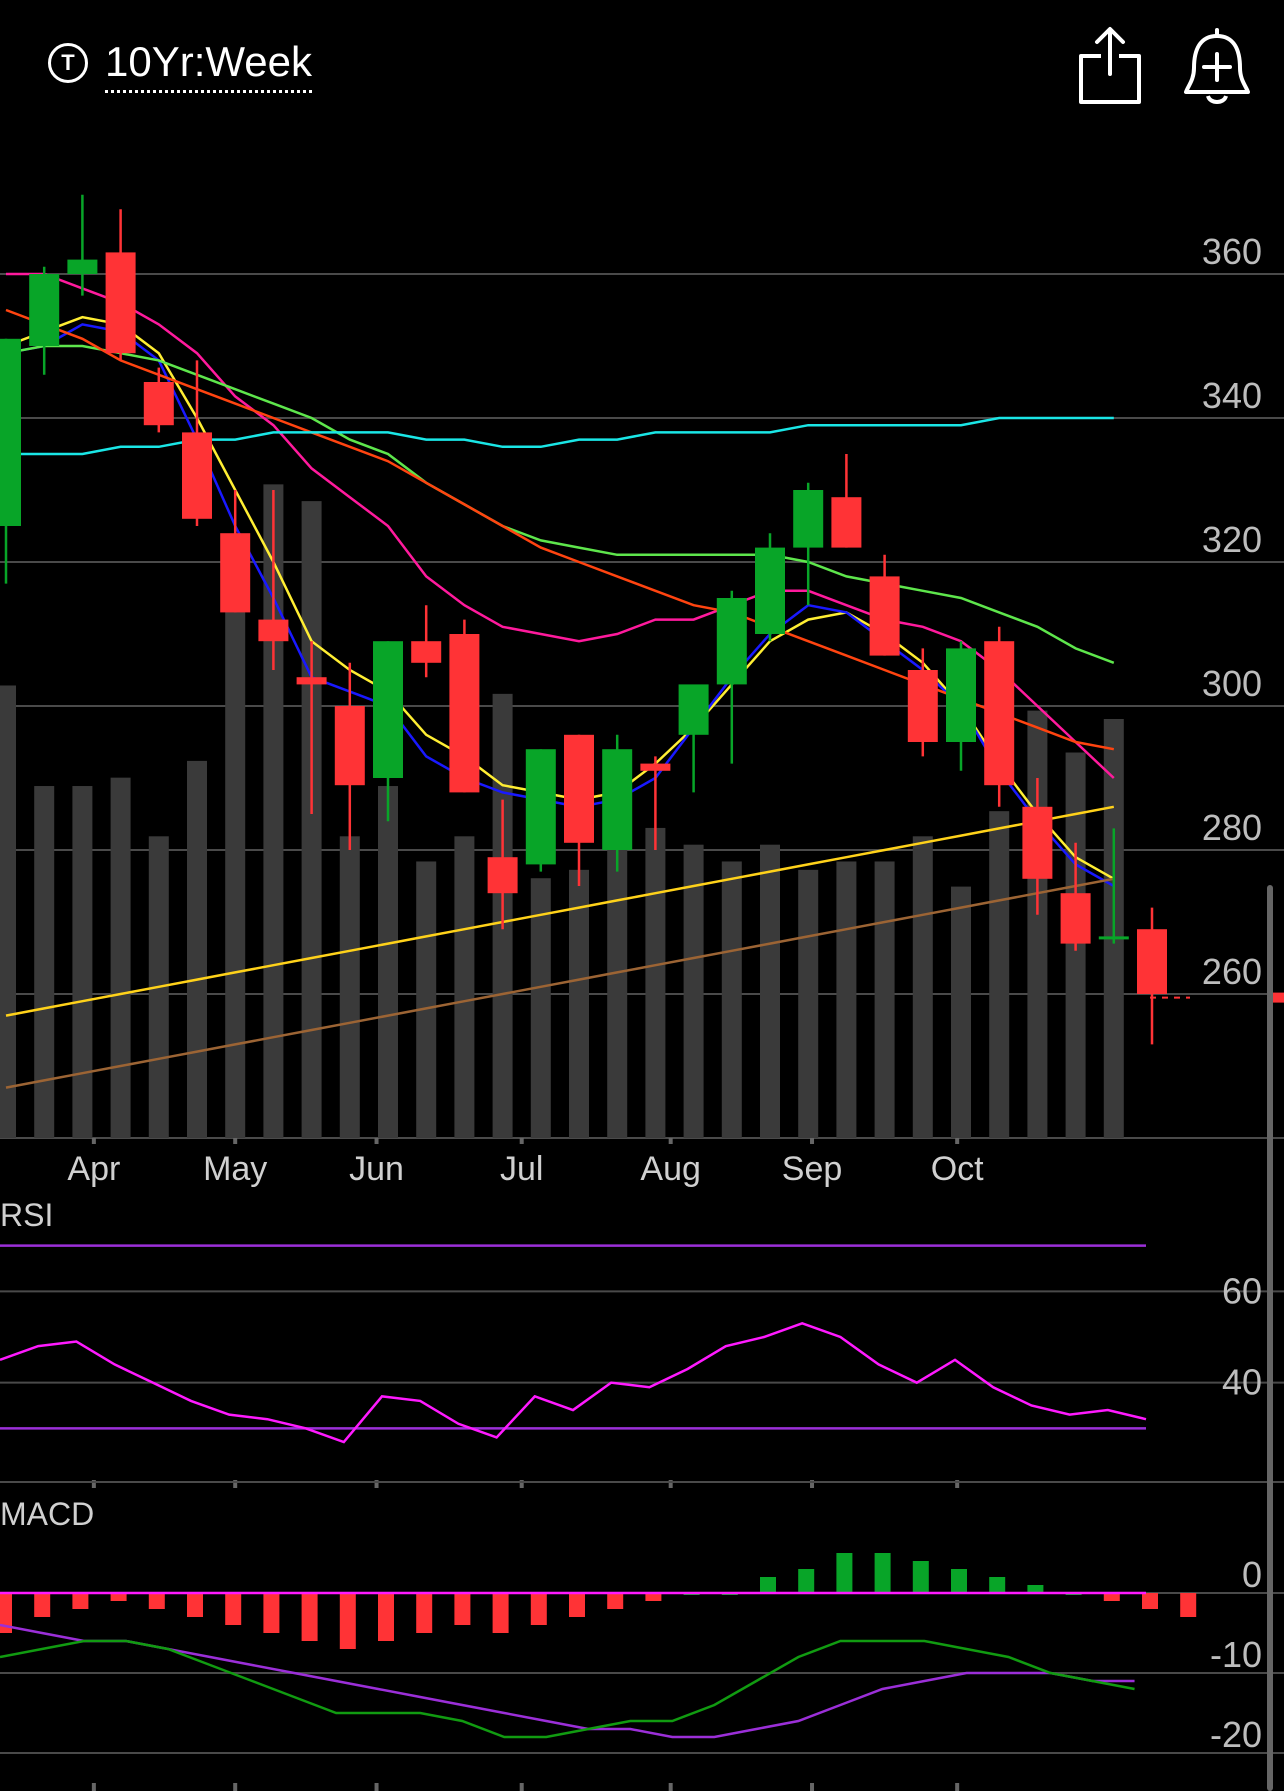 This screenshot has height=1791, width=1284. Describe the element at coordinates (560, 911) in the screenshot. I see `moving-average-line` at that location.